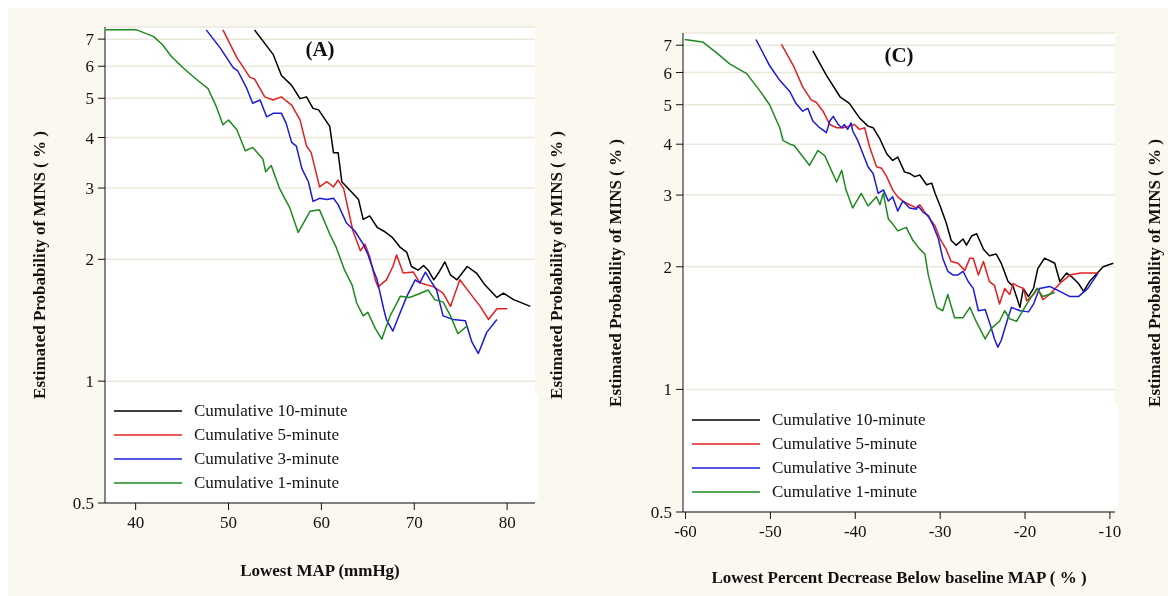 The width and height of the screenshot is (1168, 596). I want to click on x-tick-label: 40, so click(136, 523).